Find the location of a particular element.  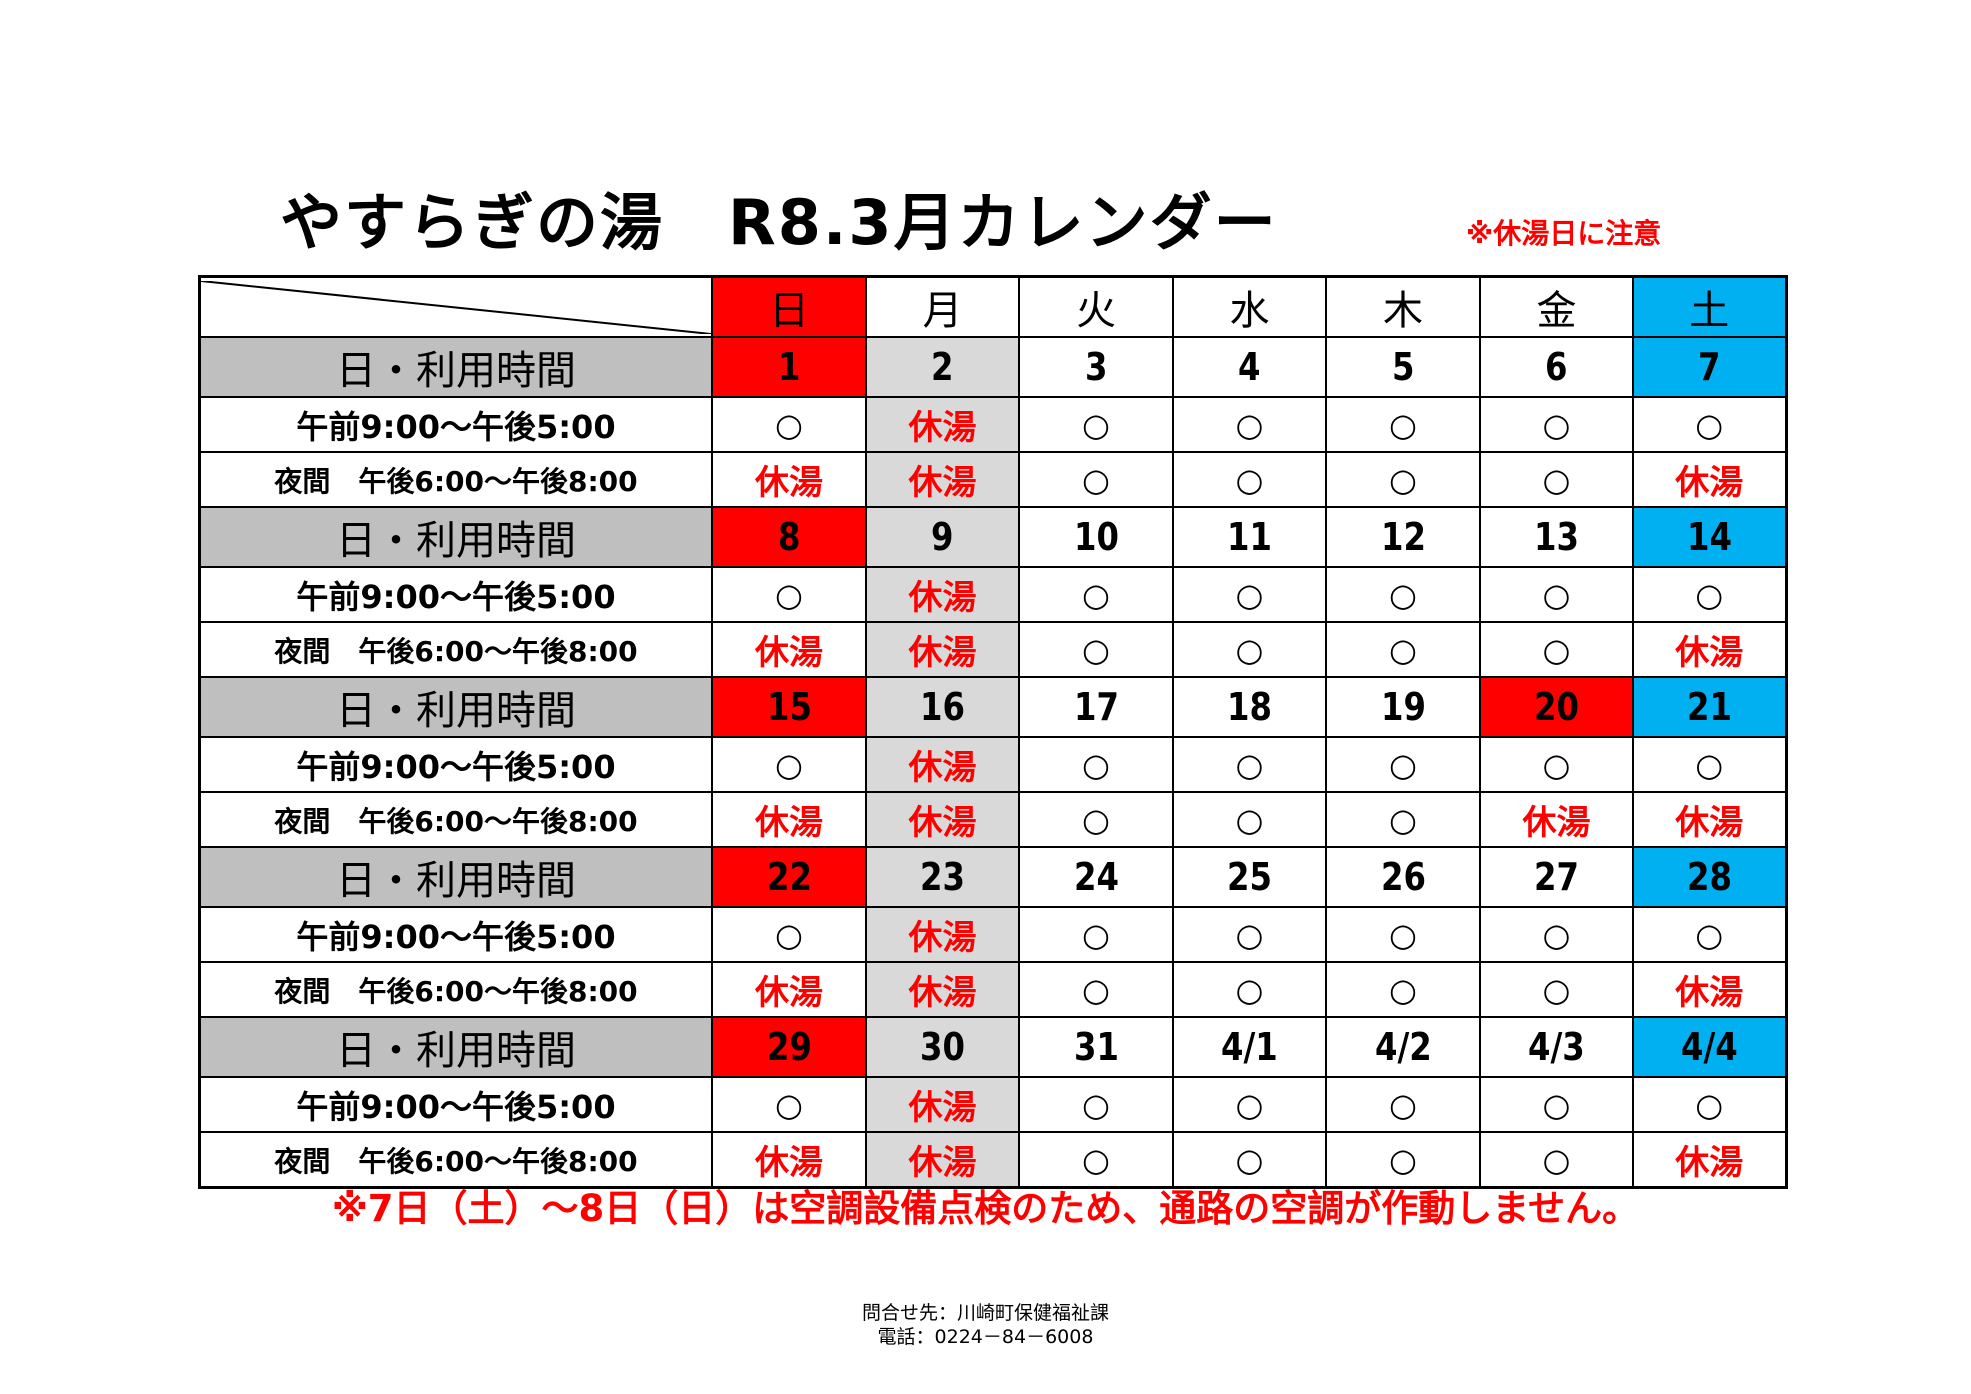

date-cell-text: 25 is located at coordinates (1249, 877).